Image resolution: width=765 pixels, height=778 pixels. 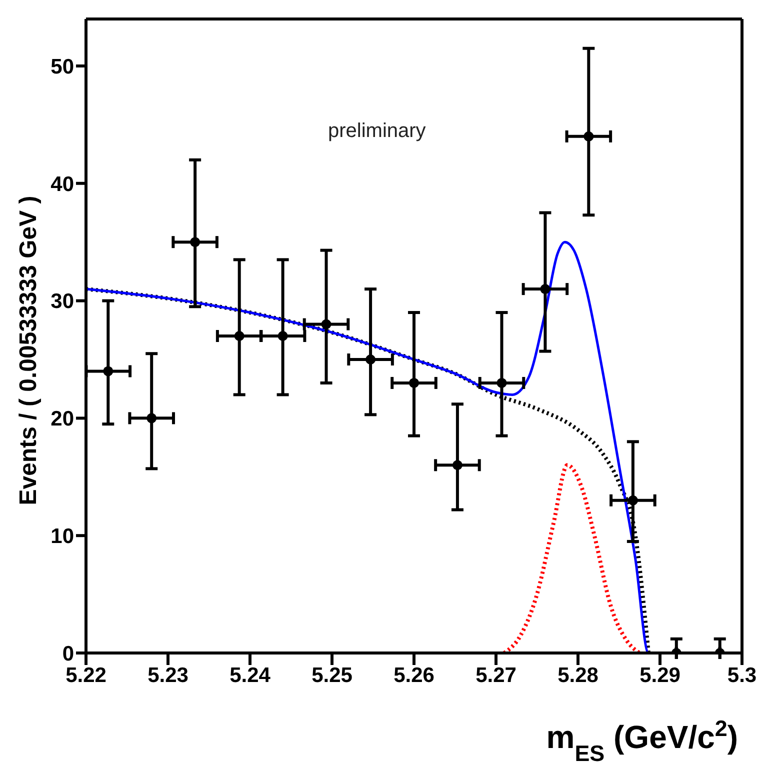 I want to click on x-tick-label: 5.28, so click(x=578, y=675).